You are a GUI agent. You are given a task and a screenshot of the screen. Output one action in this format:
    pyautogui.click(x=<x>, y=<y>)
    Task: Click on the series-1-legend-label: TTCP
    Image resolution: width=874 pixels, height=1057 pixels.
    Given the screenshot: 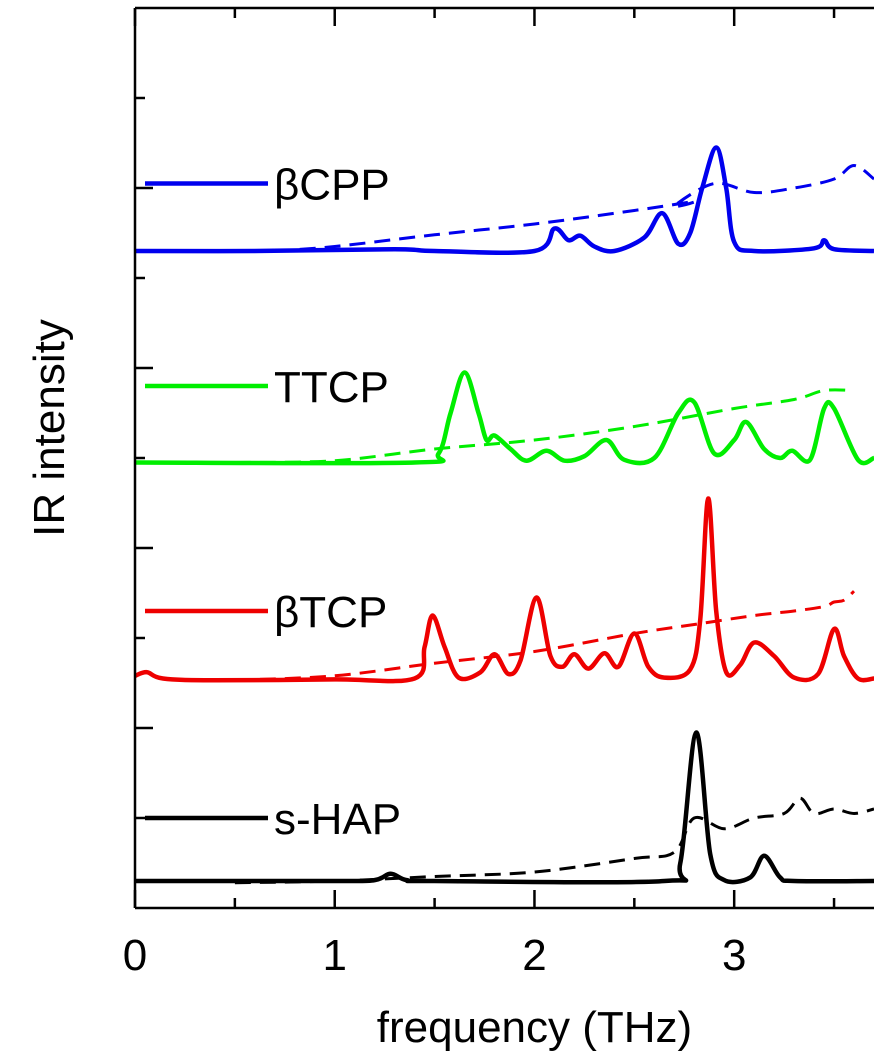 What is the action you would take?
    pyautogui.click(x=331, y=387)
    